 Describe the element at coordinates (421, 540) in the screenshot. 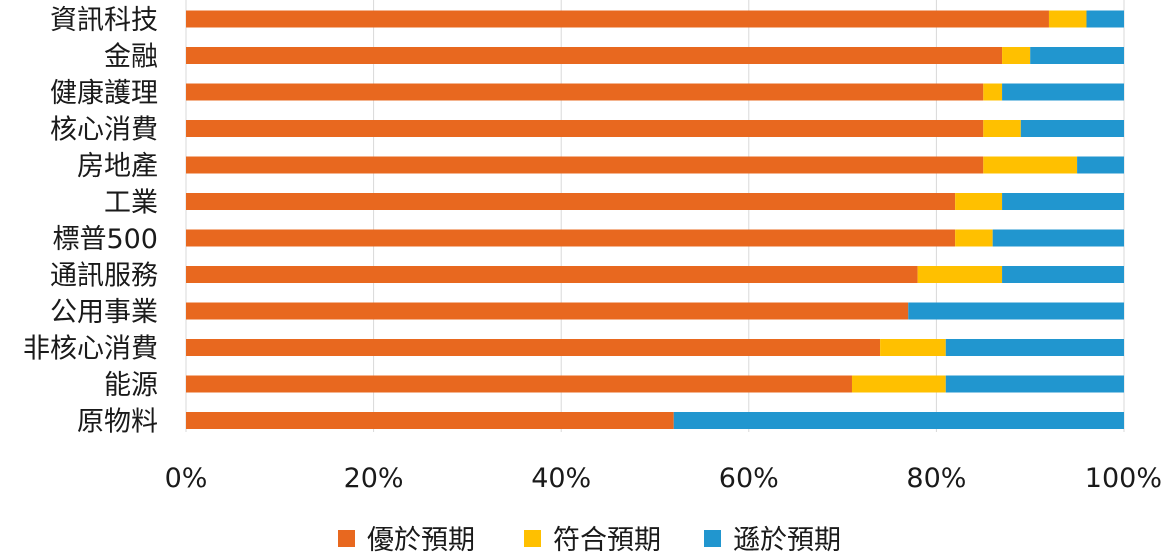

I see `legend-label: 優於預期` at that location.